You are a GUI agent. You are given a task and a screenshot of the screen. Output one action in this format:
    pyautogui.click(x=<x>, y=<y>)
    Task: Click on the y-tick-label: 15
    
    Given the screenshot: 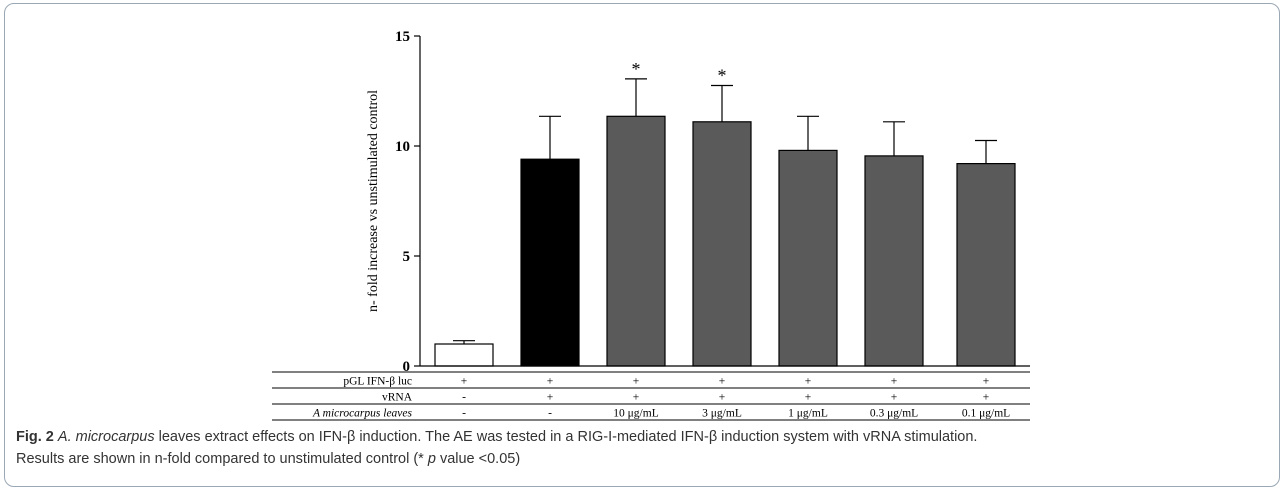 What is the action you would take?
    pyautogui.click(x=402, y=37)
    